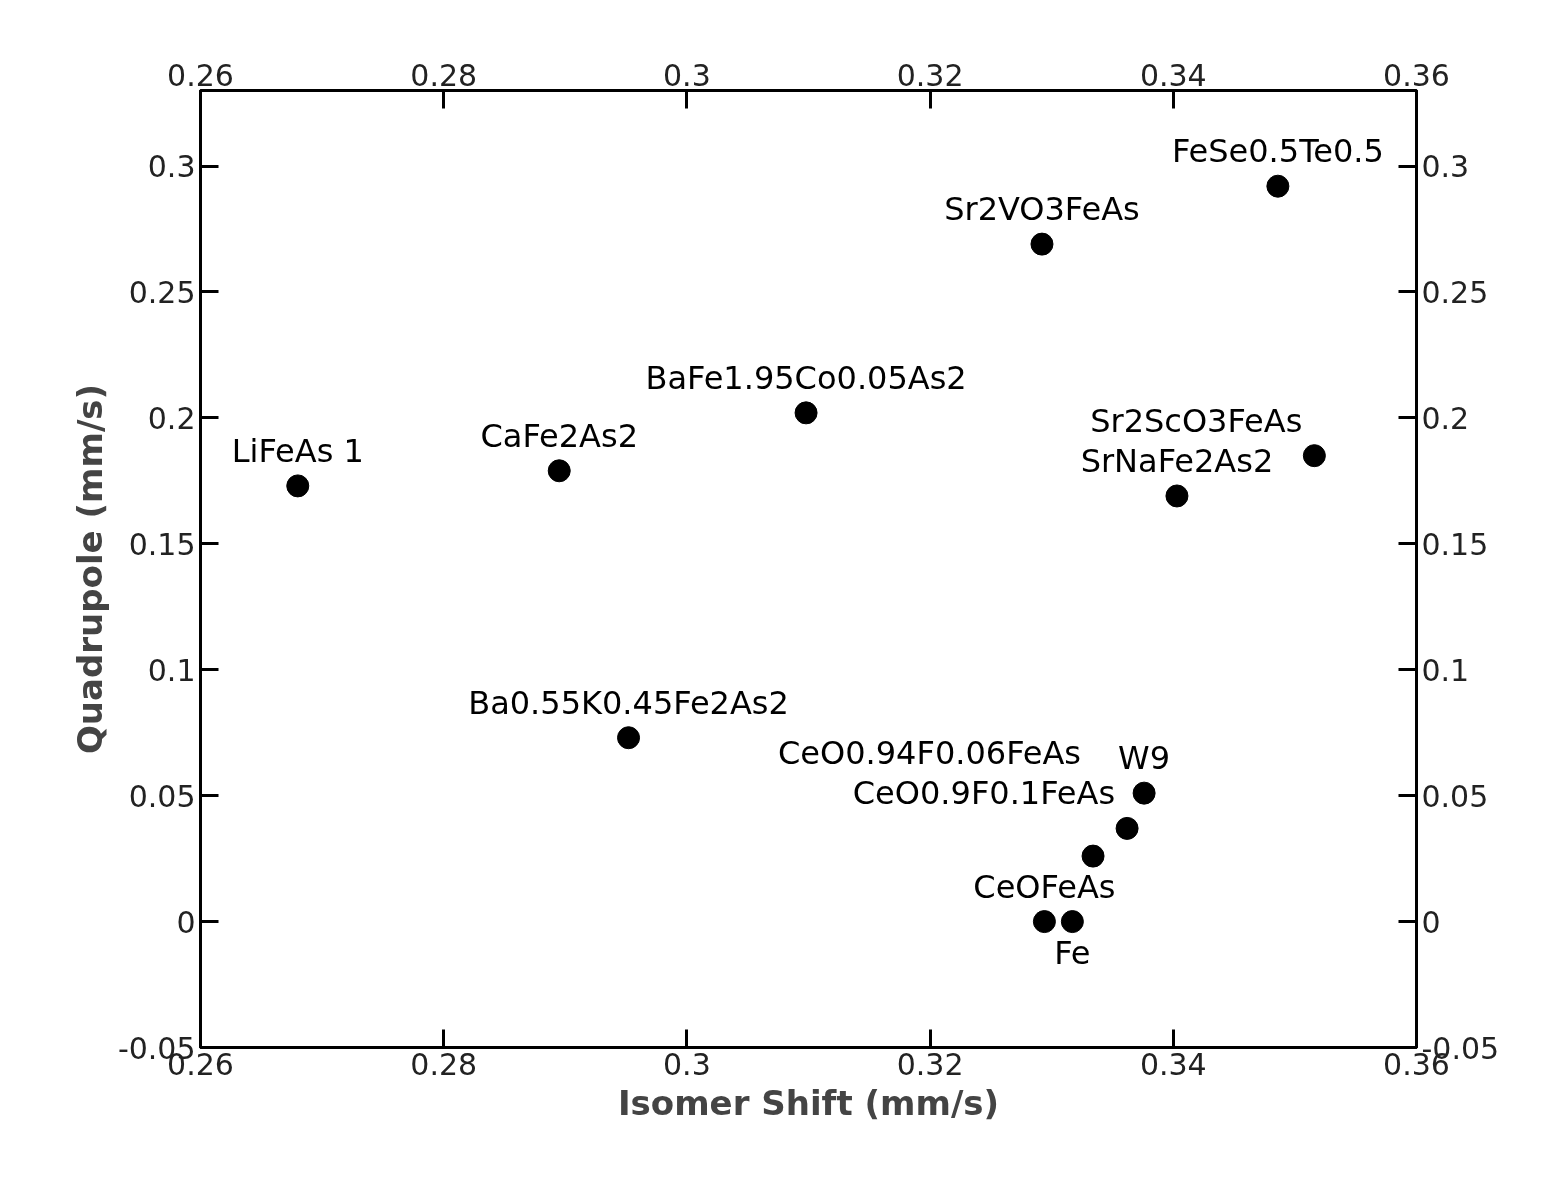  I want to click on x-tick-label: 0.28, so click(444, 75).